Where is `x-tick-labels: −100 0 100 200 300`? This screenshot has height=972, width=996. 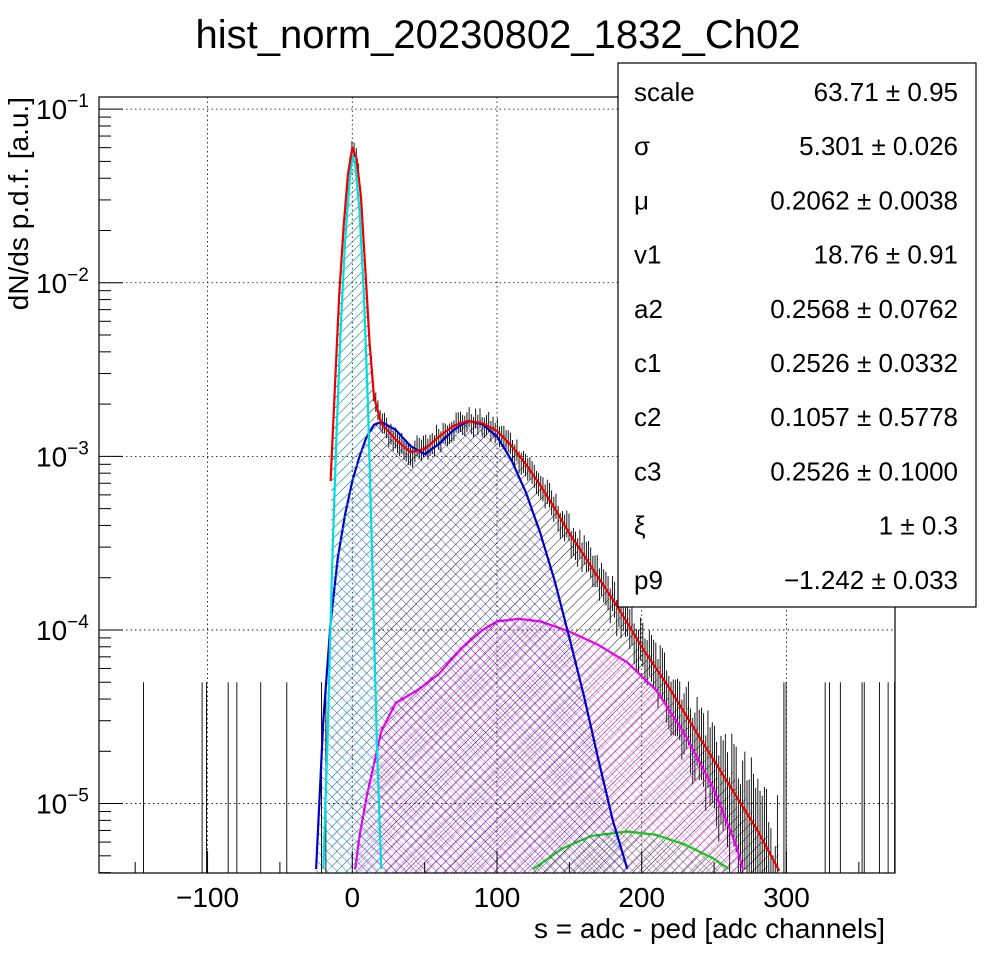 x-tick-labels: −100 0 100 200 300 is located at coordinates (493, 897).